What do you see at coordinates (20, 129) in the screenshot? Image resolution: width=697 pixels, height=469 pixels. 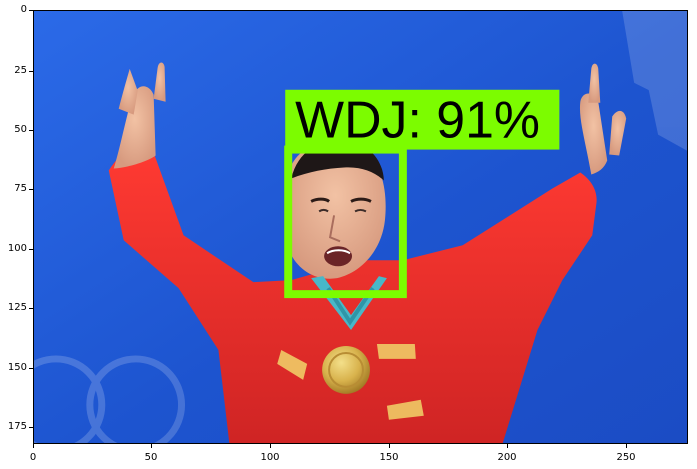 I see `y-tick-label-50: 50` at bounding box center [20, 129].